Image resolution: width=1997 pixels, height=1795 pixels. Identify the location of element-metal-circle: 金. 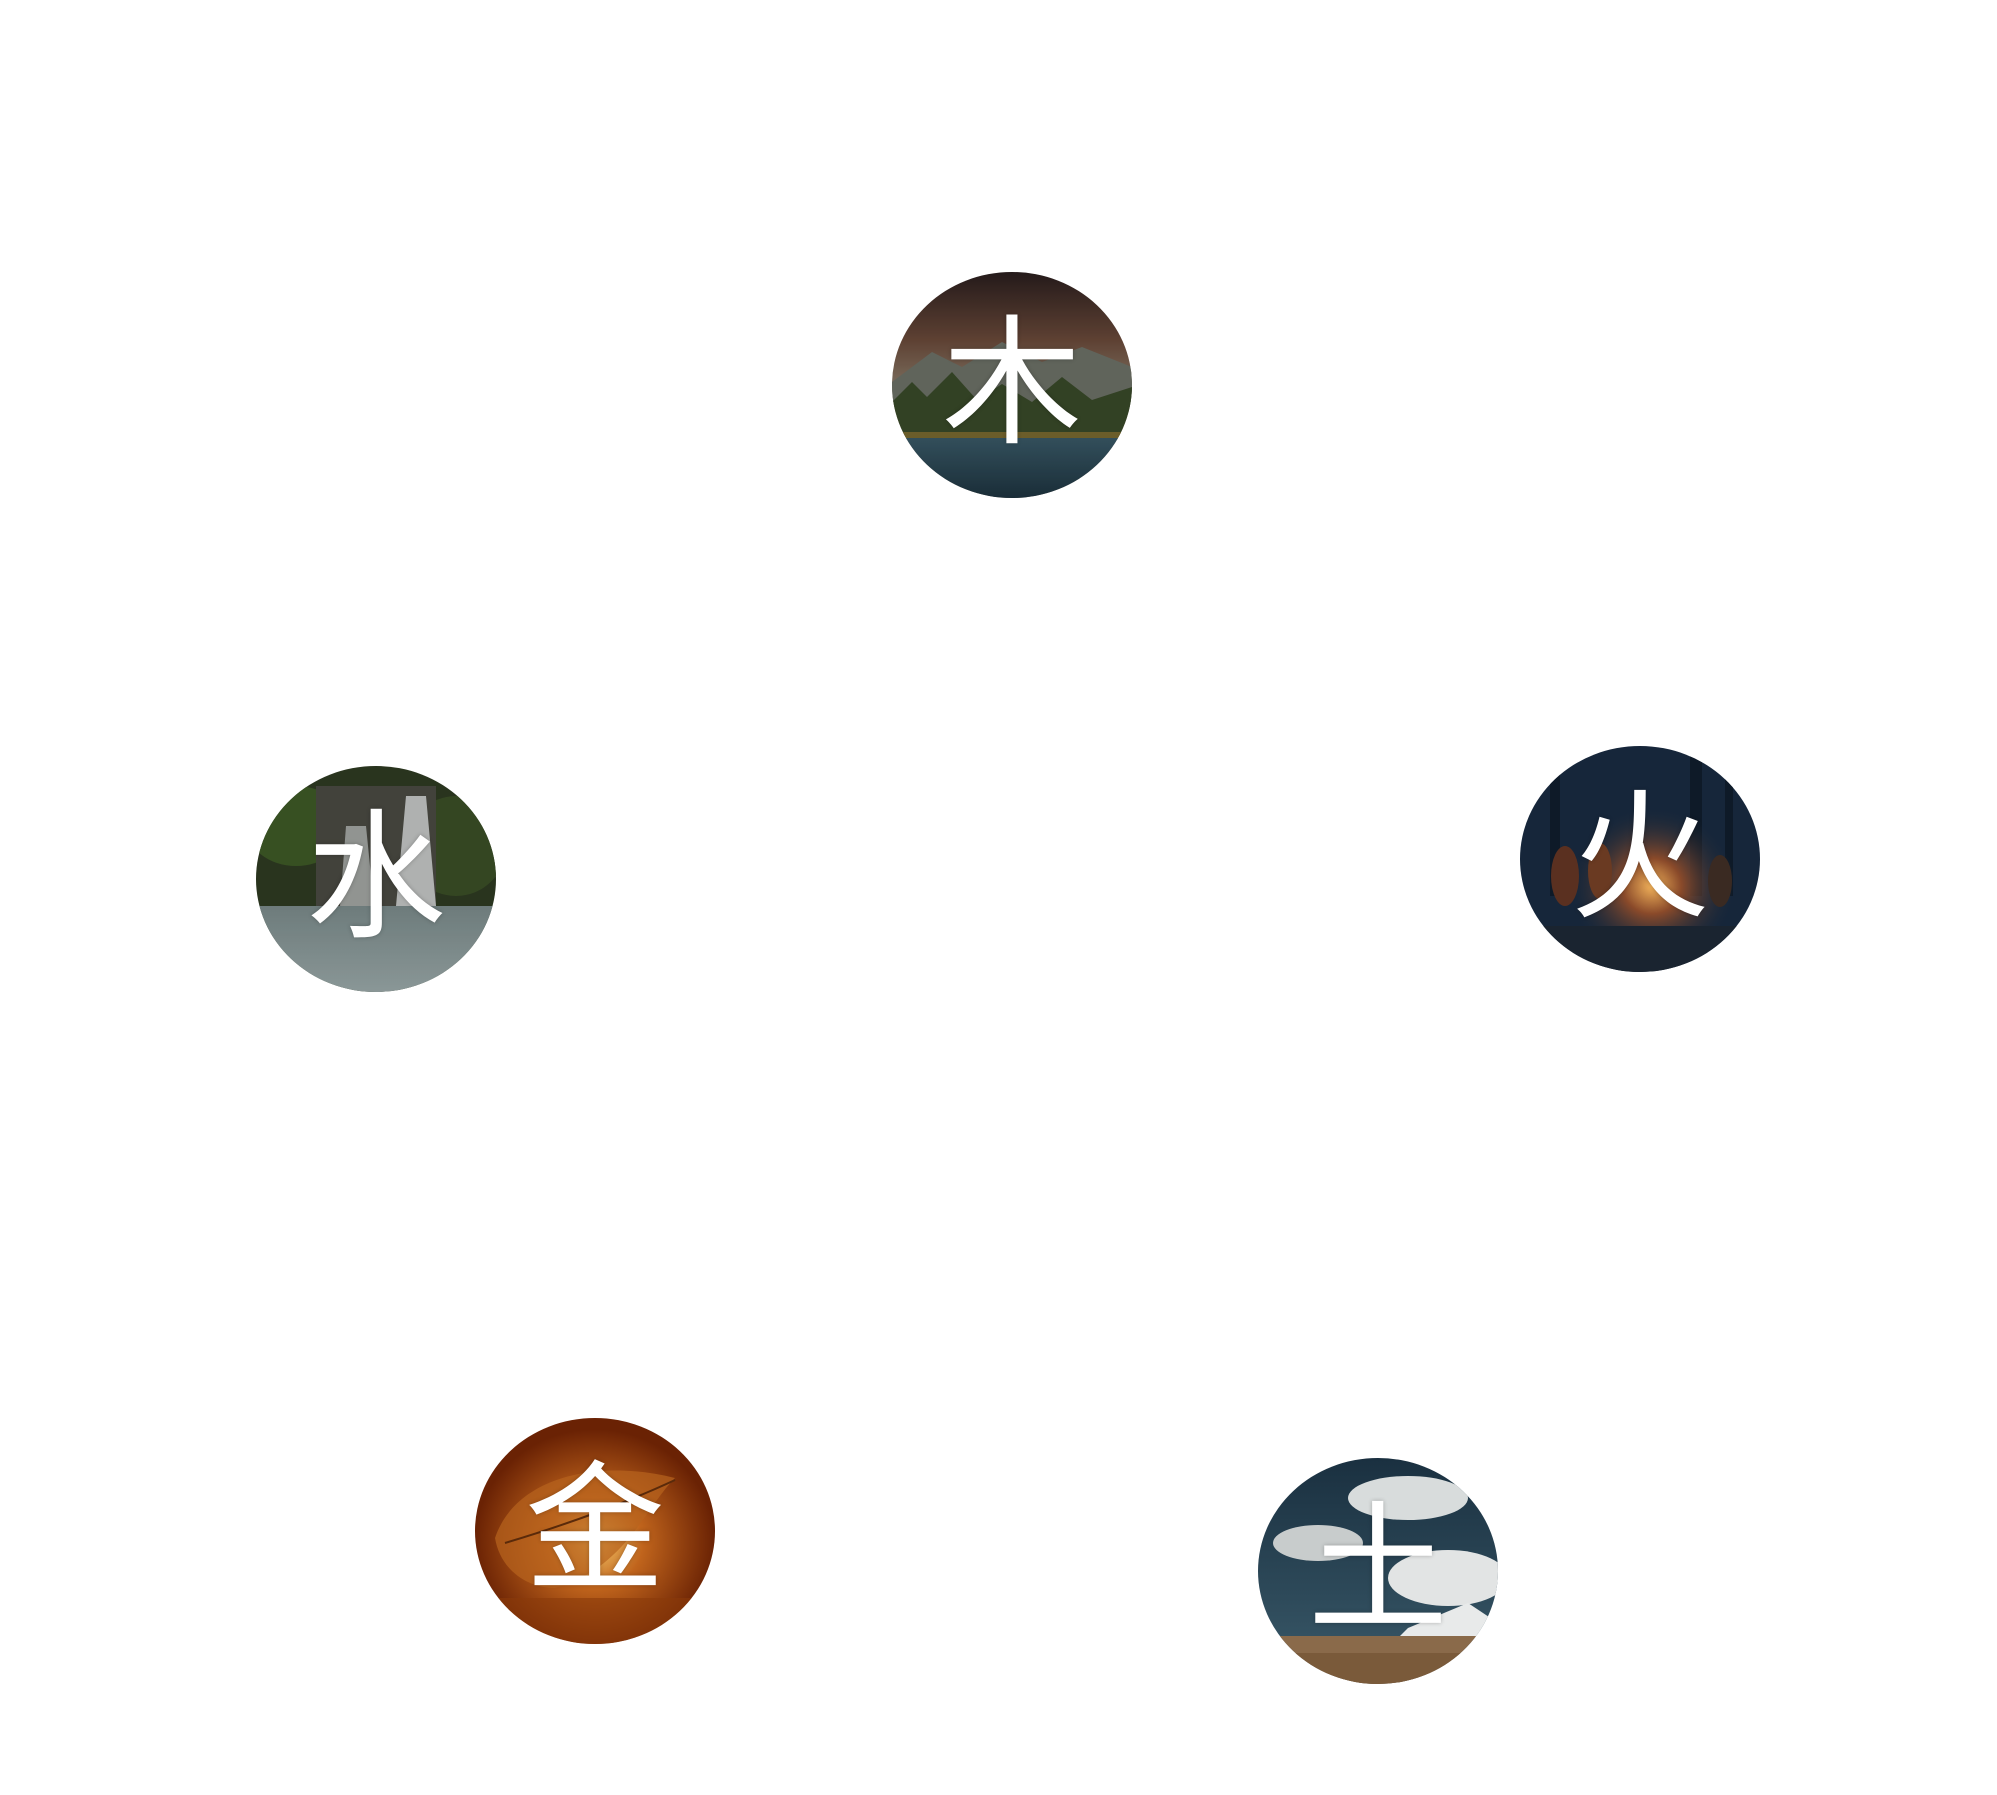
(595, 1531).